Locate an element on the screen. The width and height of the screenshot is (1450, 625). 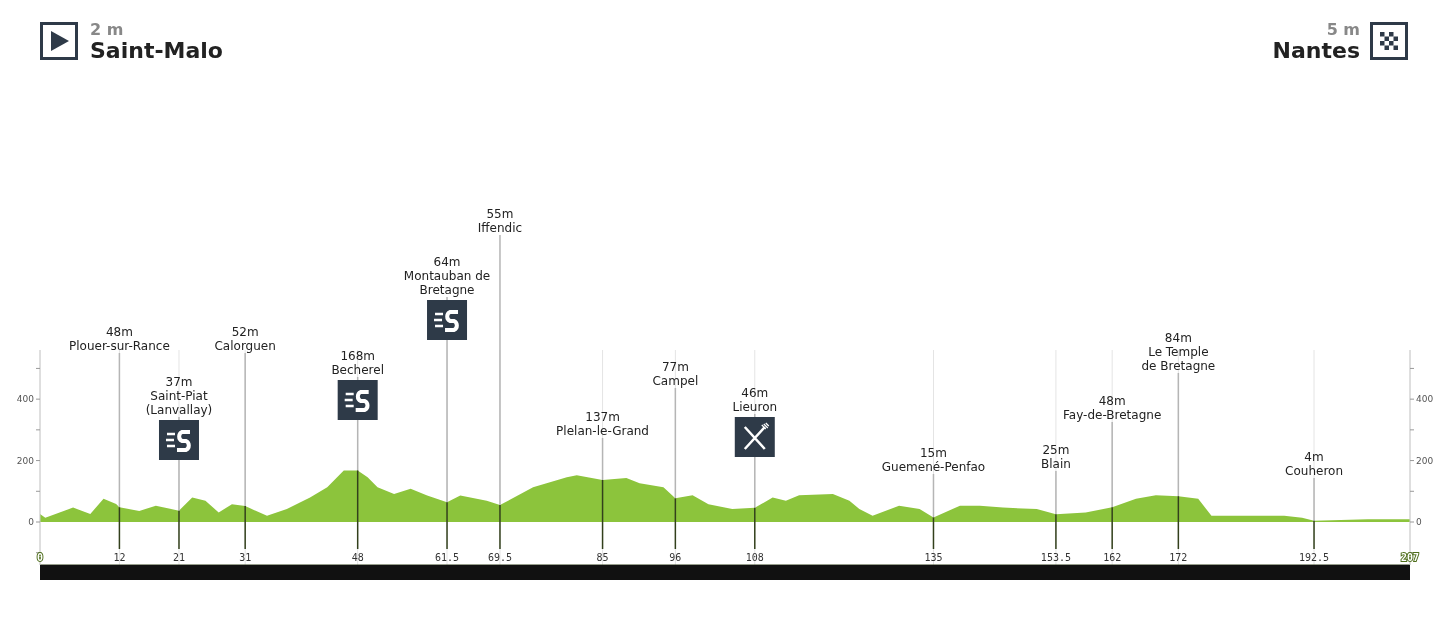
x-tick-label: 207 is located at coordinates (1410, 557).